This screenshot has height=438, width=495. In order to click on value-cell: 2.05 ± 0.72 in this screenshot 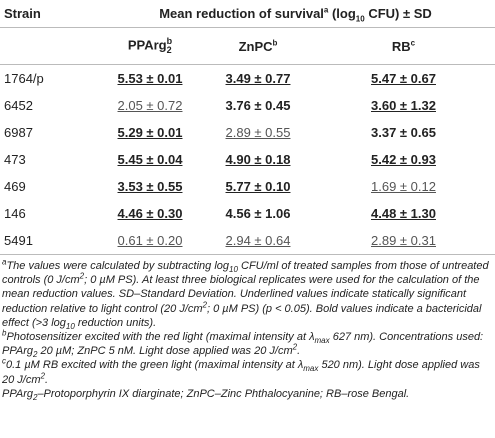, I will do `click(150, 105)`.